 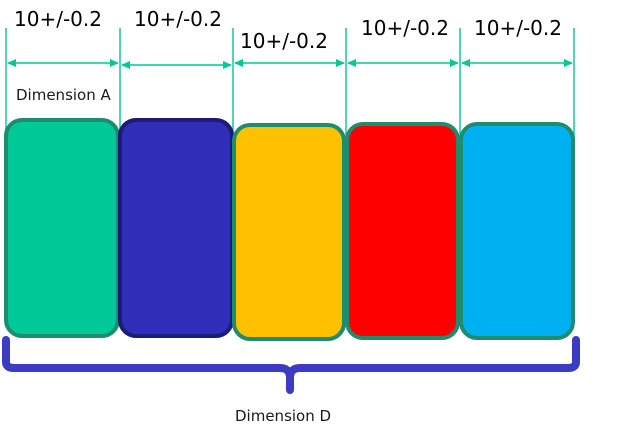 What do you see at coordinates (176, 228) in the screenshot?
I see `navy-block` at bounding box center [176, 228].